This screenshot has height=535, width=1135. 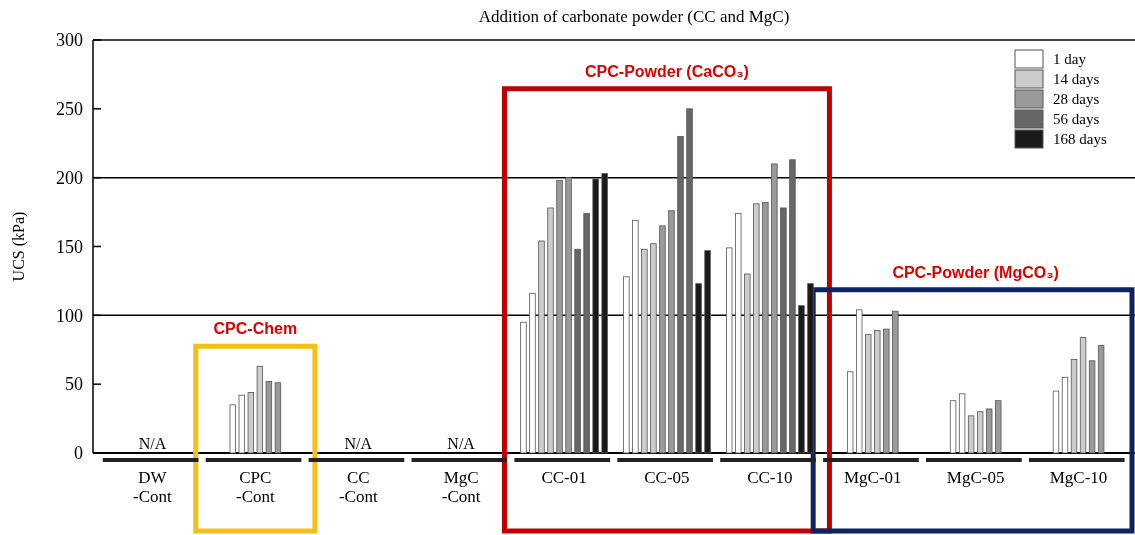 What do you see at coordinates (1078, 477) in the screenshot?
I see `x-tick-label: MgC-10` at bounding box center [1078, 477].